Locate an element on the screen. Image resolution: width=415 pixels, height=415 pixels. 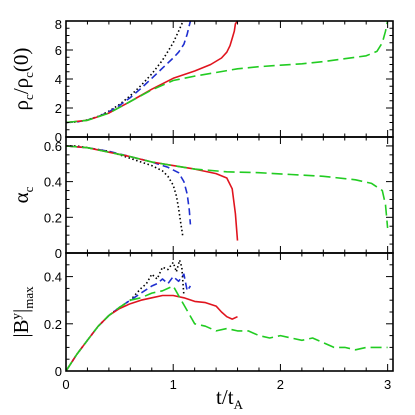
y-tick-label: 0.6 is located at coordinates (53, 146).